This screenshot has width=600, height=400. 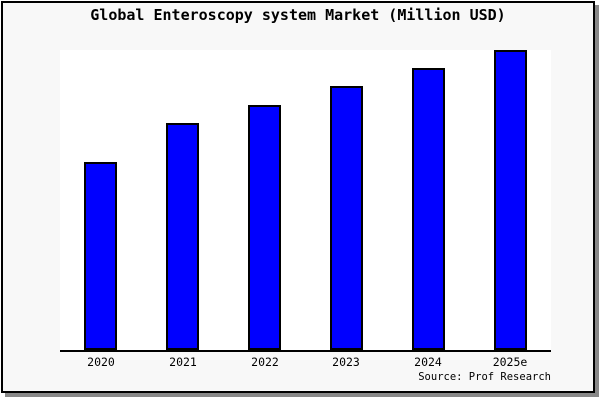 What do you see at coordinates (183, 362) in the screenshot?
I see `x-tick-label-2021: 2021` at bounding box center [183, 362].